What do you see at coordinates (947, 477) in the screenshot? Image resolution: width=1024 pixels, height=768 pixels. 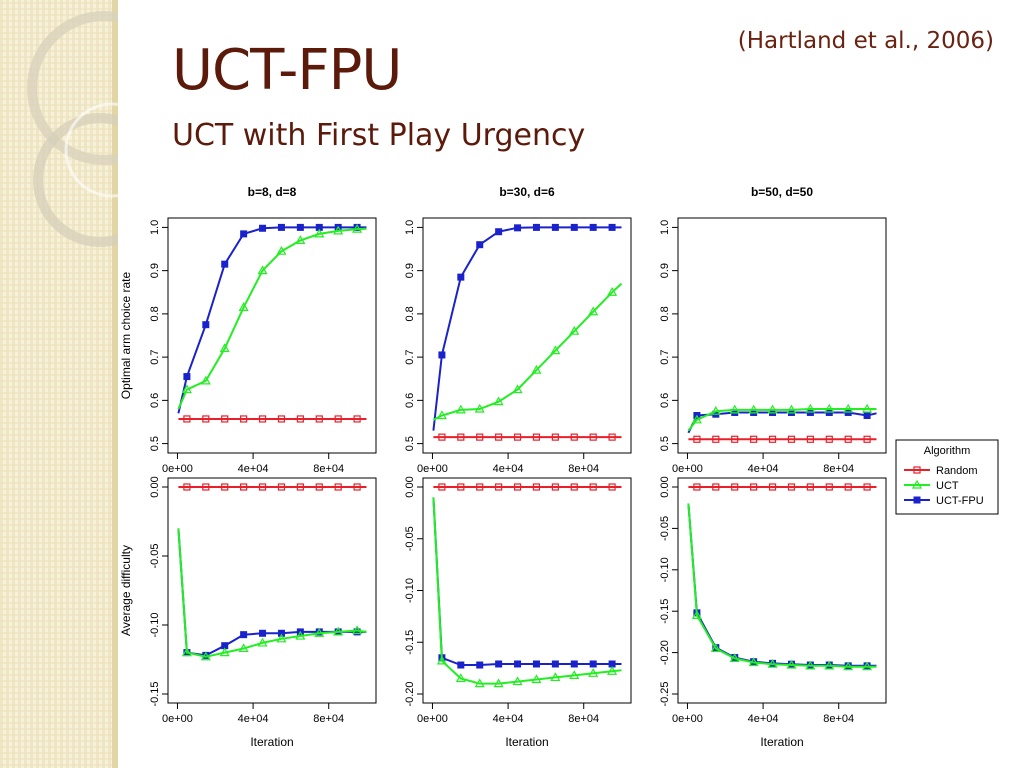 I see `chart-legend: Algorithm Random UCT UCT-FPU` at bounding box center [947, 477].